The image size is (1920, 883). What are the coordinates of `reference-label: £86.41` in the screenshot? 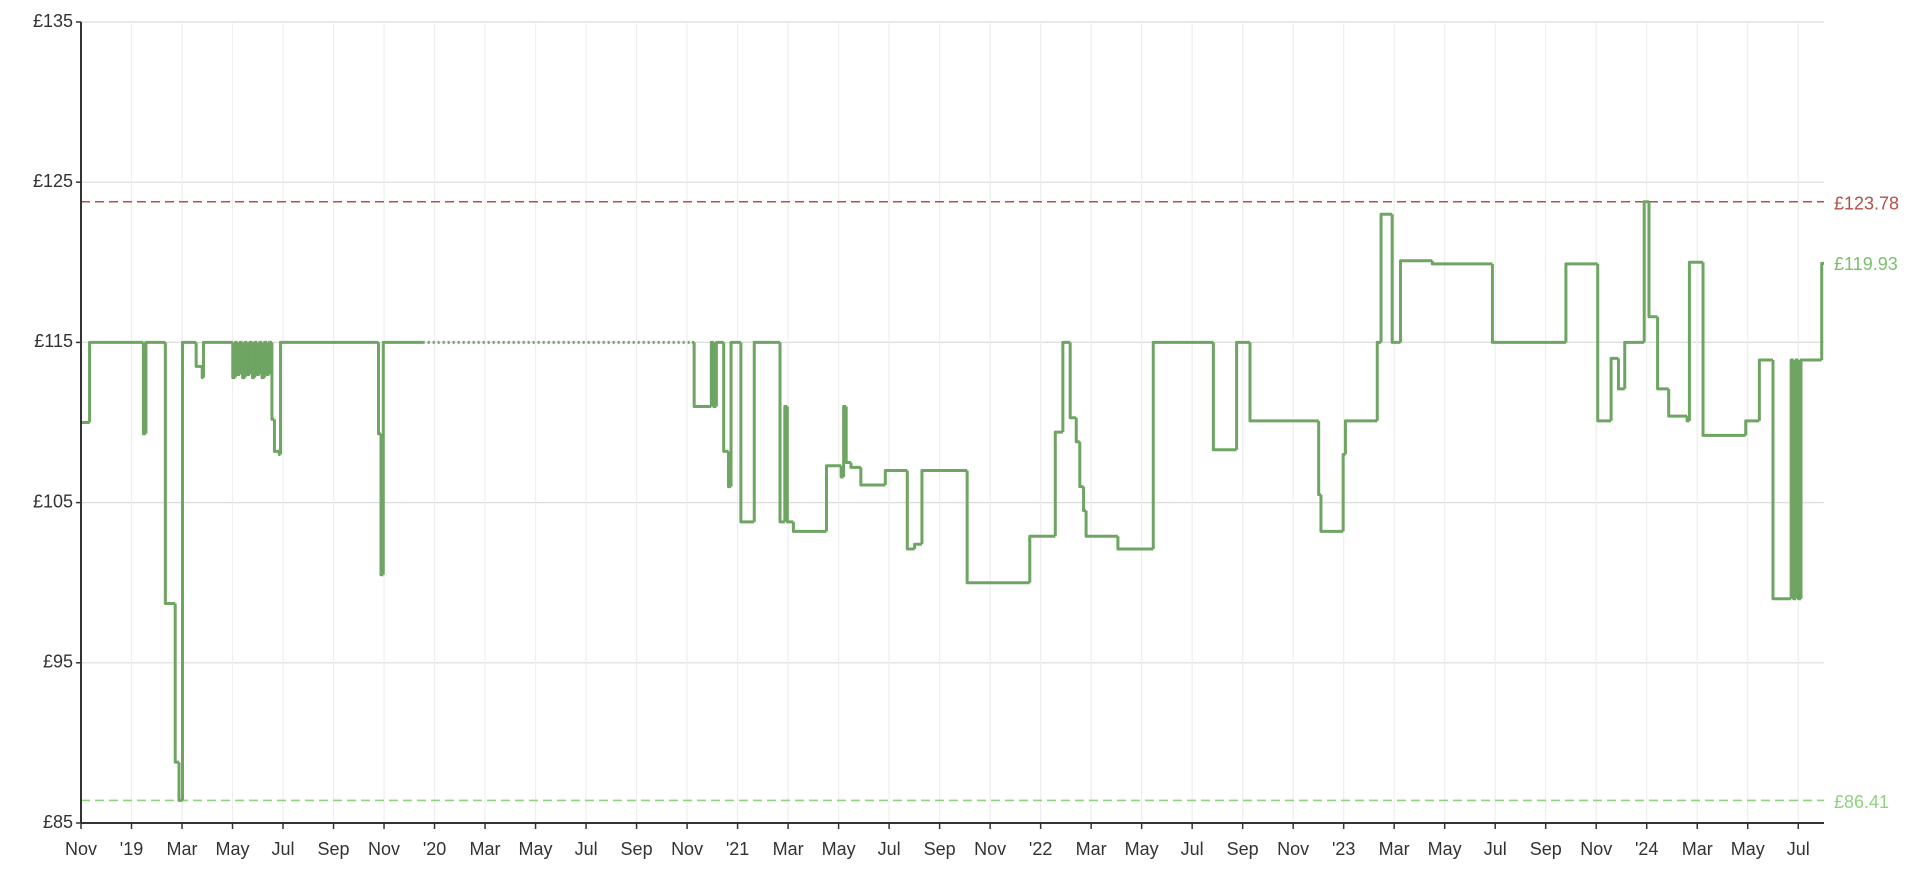 It's located at (1861, 802).